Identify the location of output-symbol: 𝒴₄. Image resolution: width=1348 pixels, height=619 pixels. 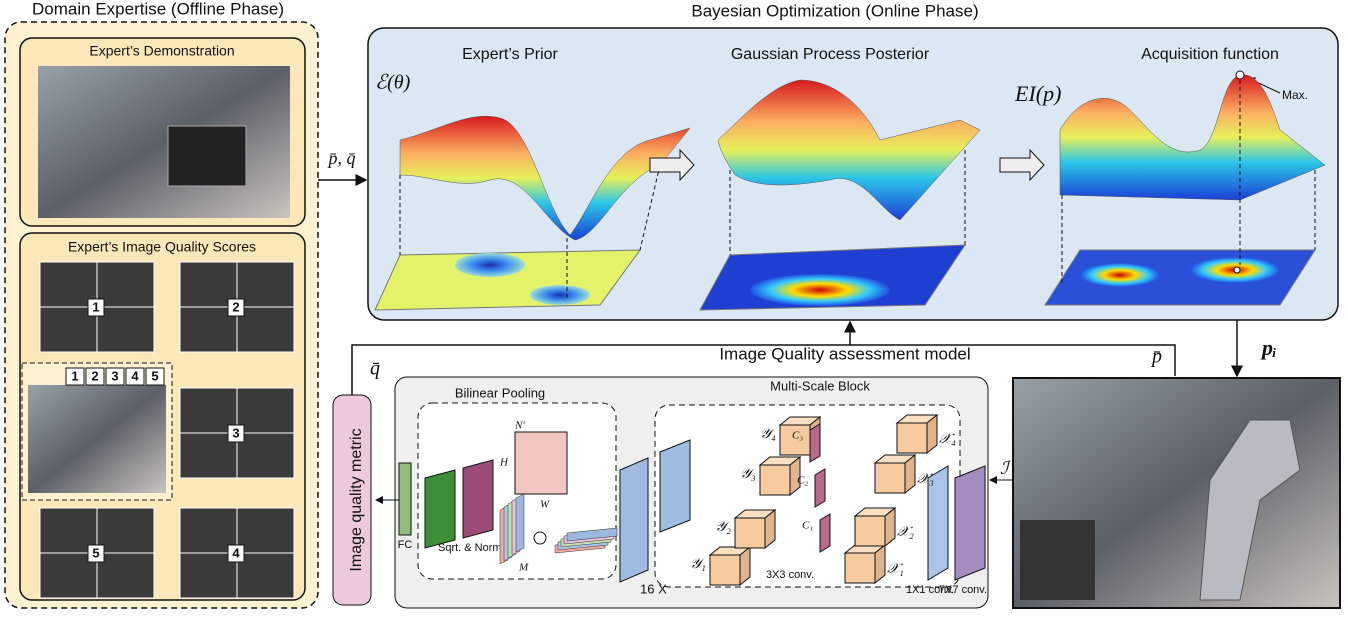
(768, 434).